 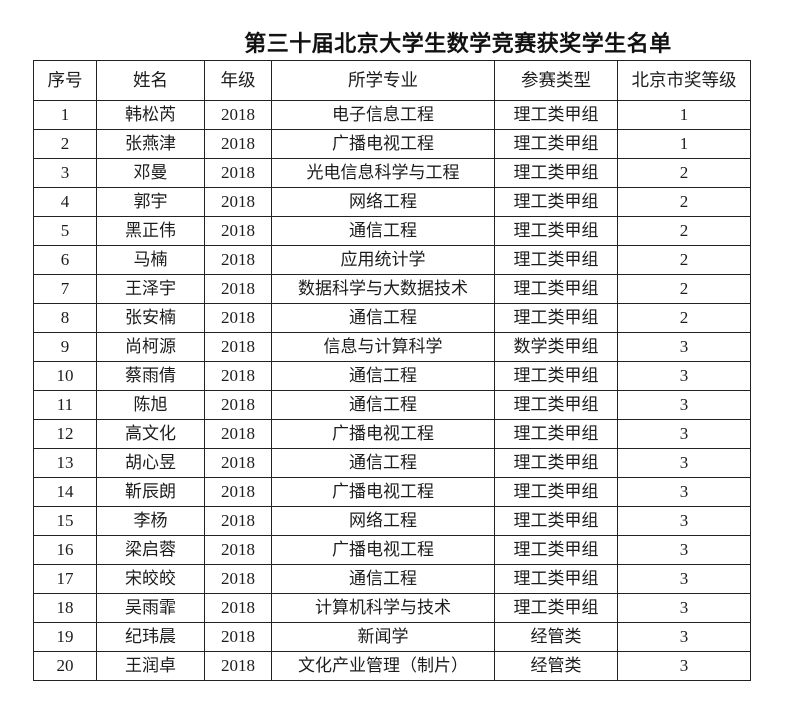 I want to click on table-row: 16 梁启蓉 2018 广播电视工程 理工类甲组 3, so click(x=392, y=550).